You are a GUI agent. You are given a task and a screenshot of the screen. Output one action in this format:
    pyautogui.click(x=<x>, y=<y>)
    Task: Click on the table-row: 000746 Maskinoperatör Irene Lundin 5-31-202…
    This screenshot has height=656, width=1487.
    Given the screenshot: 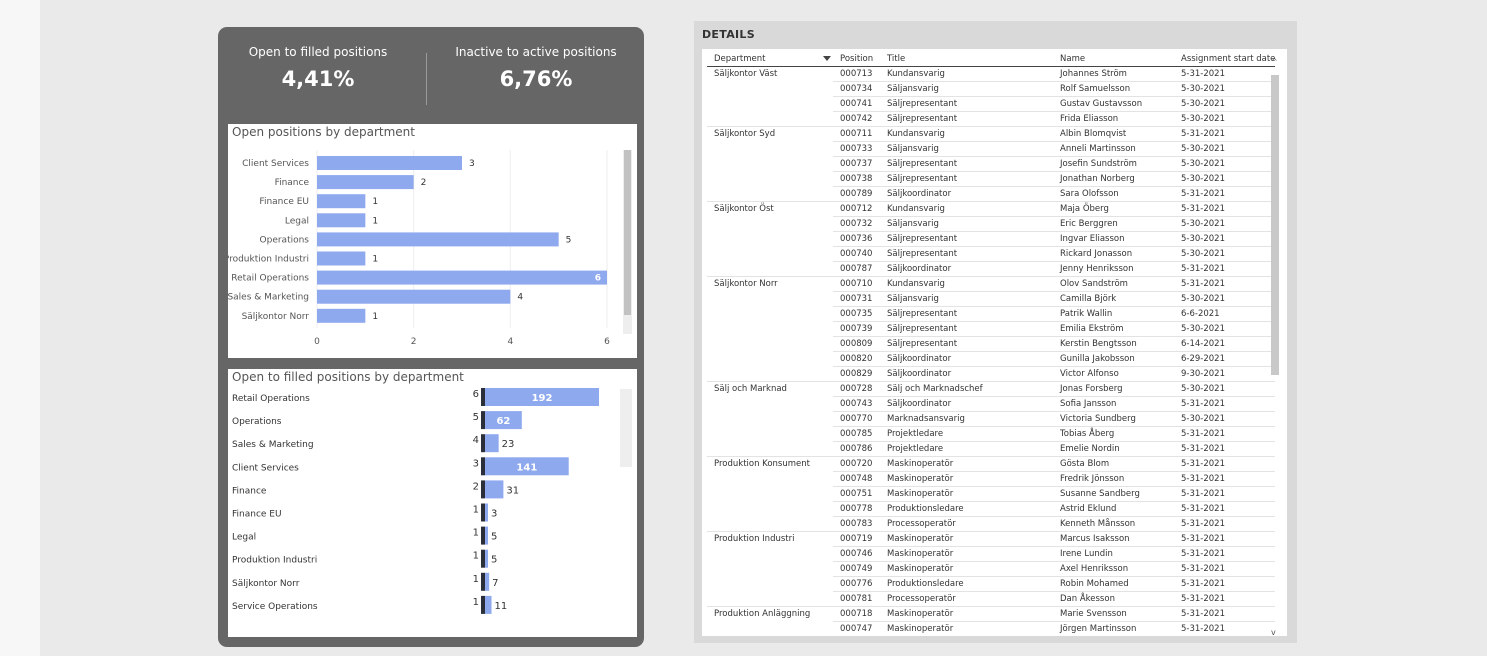 What is the action you would take?
    pyautogui.click(x=991, y=554)
    